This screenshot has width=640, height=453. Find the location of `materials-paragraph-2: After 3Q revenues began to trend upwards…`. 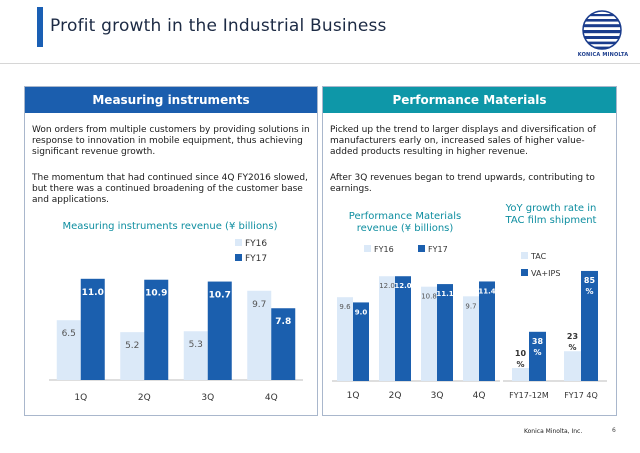

materials-paragraph-2: After 3Q revenues began to trend upwards… is located at coordinates (462, 183).